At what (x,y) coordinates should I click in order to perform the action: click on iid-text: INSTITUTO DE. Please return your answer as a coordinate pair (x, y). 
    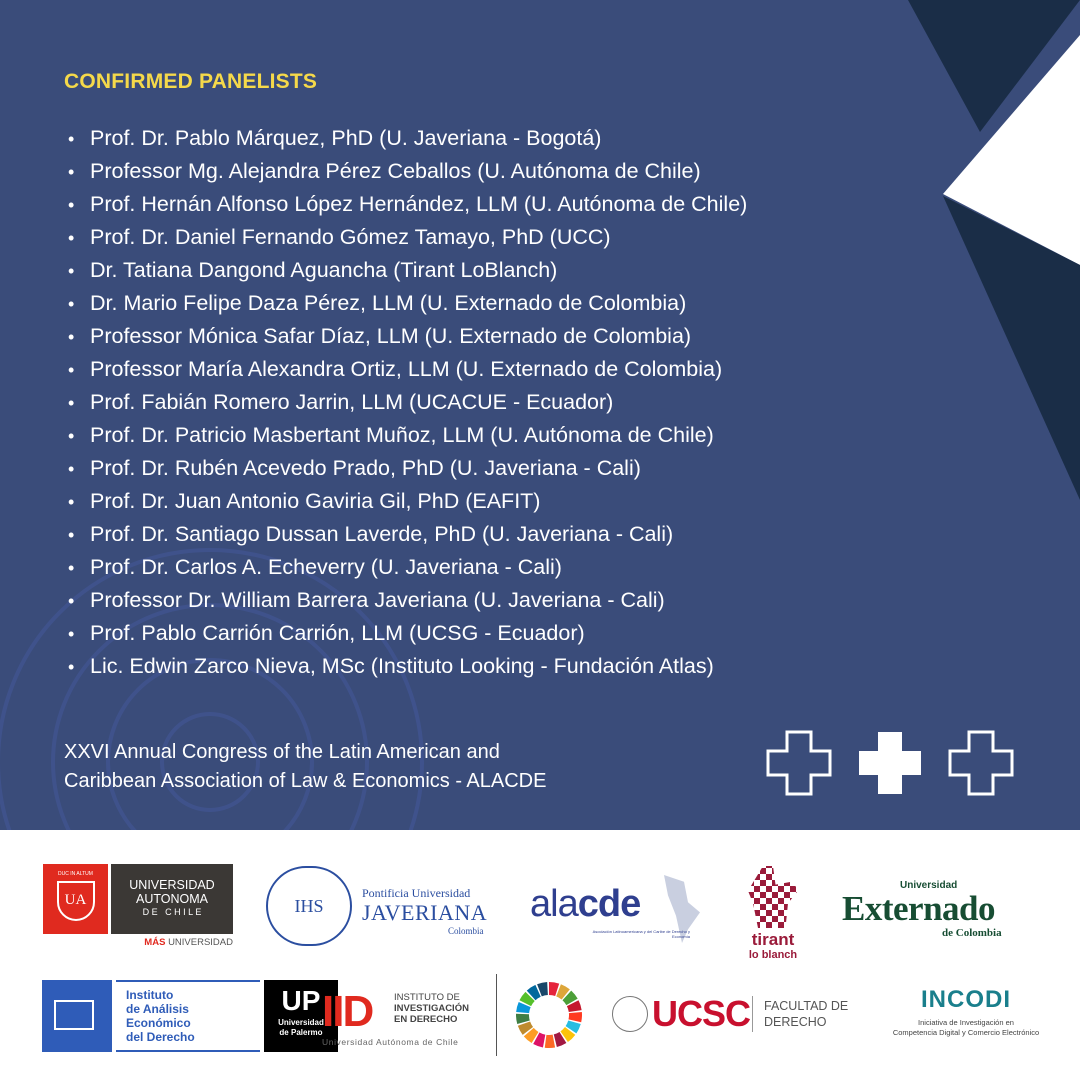
    Looking at the image, I should click on (427, 997).